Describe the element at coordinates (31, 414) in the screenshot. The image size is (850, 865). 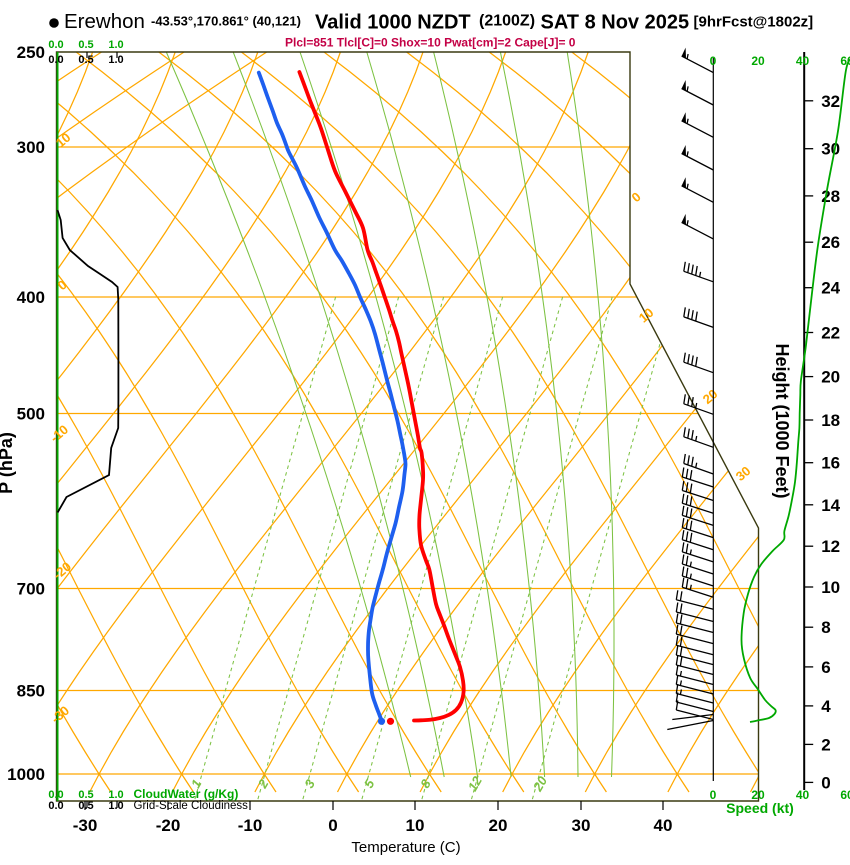
I see `svg-text: 500` at that location.